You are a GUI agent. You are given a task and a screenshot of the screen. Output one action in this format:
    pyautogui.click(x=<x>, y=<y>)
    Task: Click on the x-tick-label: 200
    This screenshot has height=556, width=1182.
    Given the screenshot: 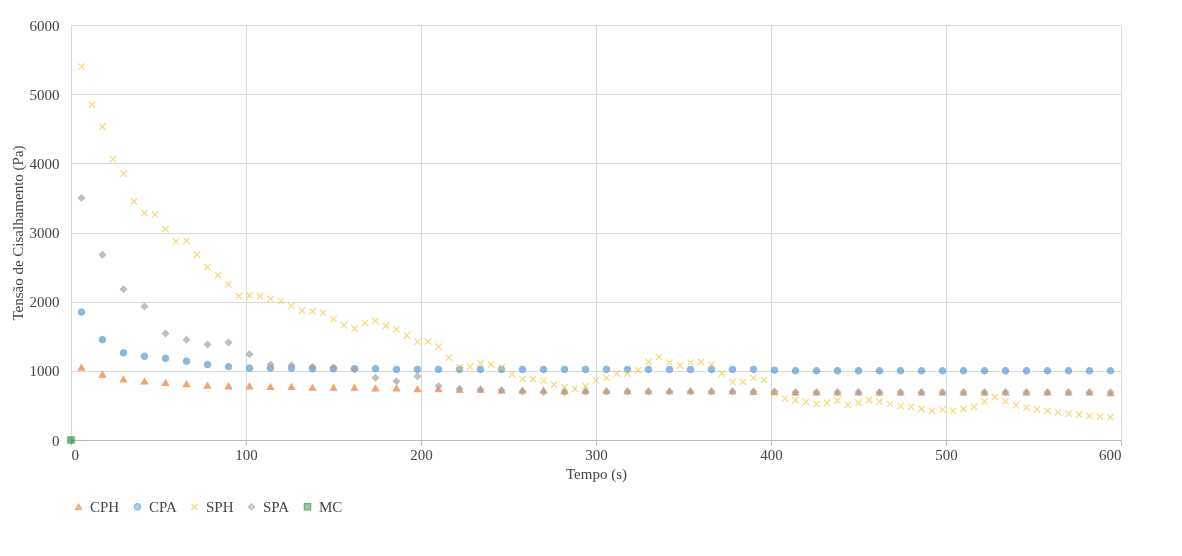 What is the action you would take?
    pyautogui.click(x=421, y=454)
    